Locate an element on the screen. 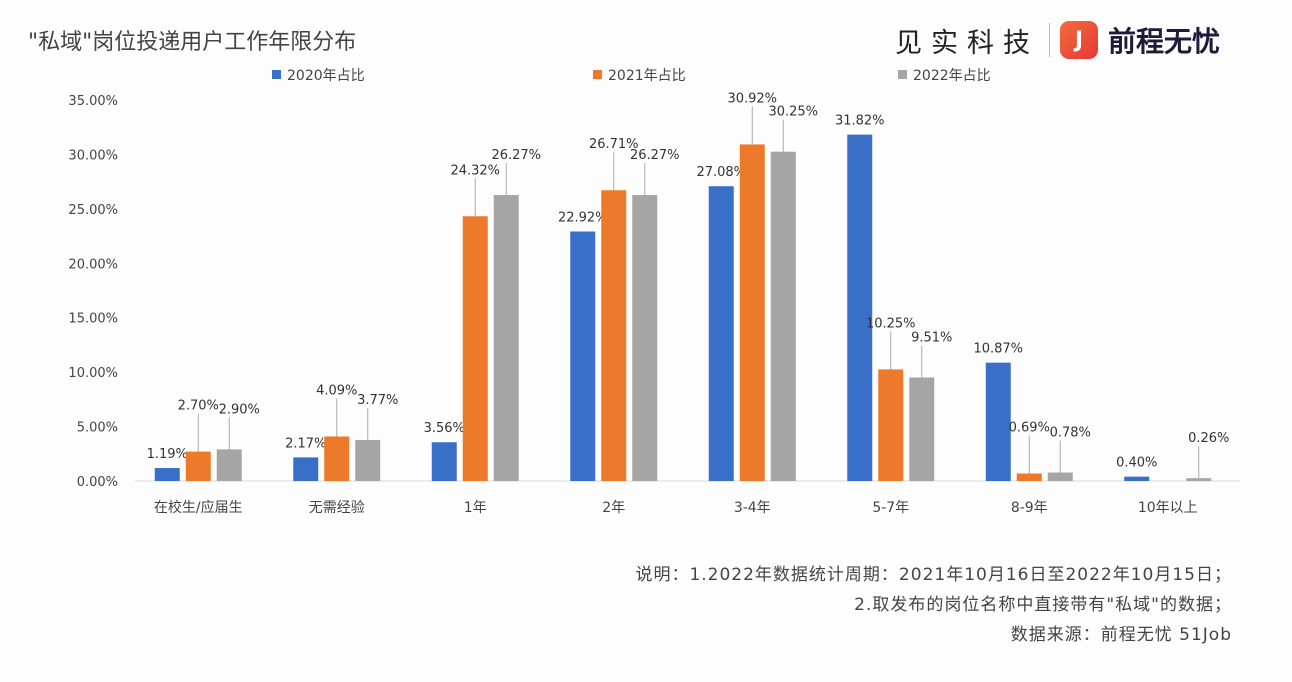 The width and height of the screenshot is (1292, 682). legend-label: 2022年占比 is located at coordinates (952, 76).